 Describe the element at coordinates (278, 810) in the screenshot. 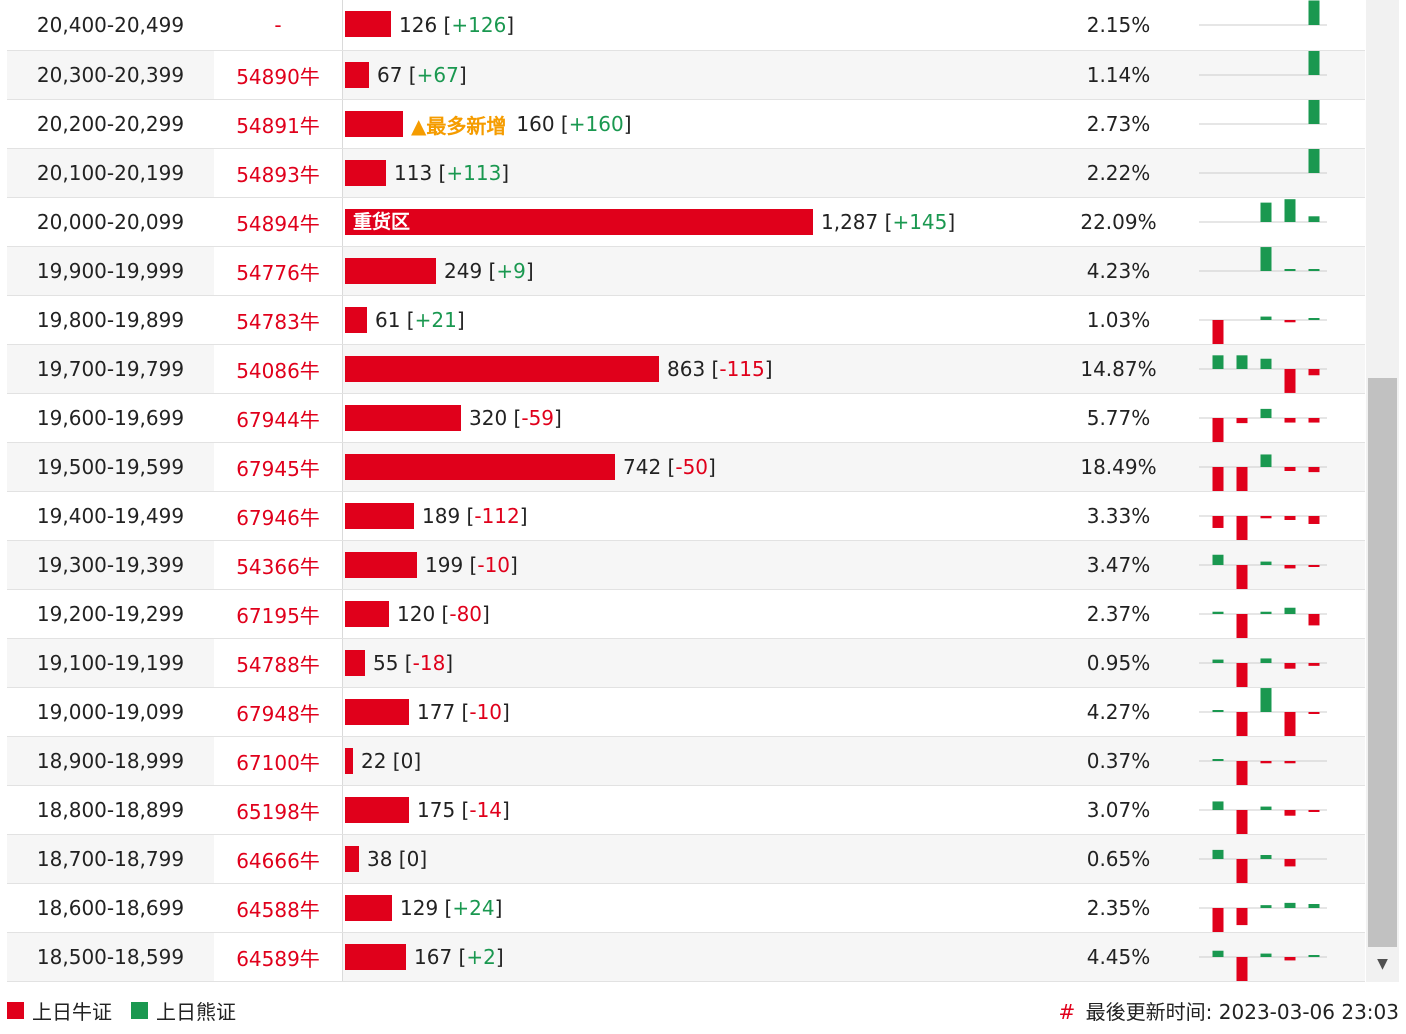

I see `warrant-code-link: 65198牛` at that location.